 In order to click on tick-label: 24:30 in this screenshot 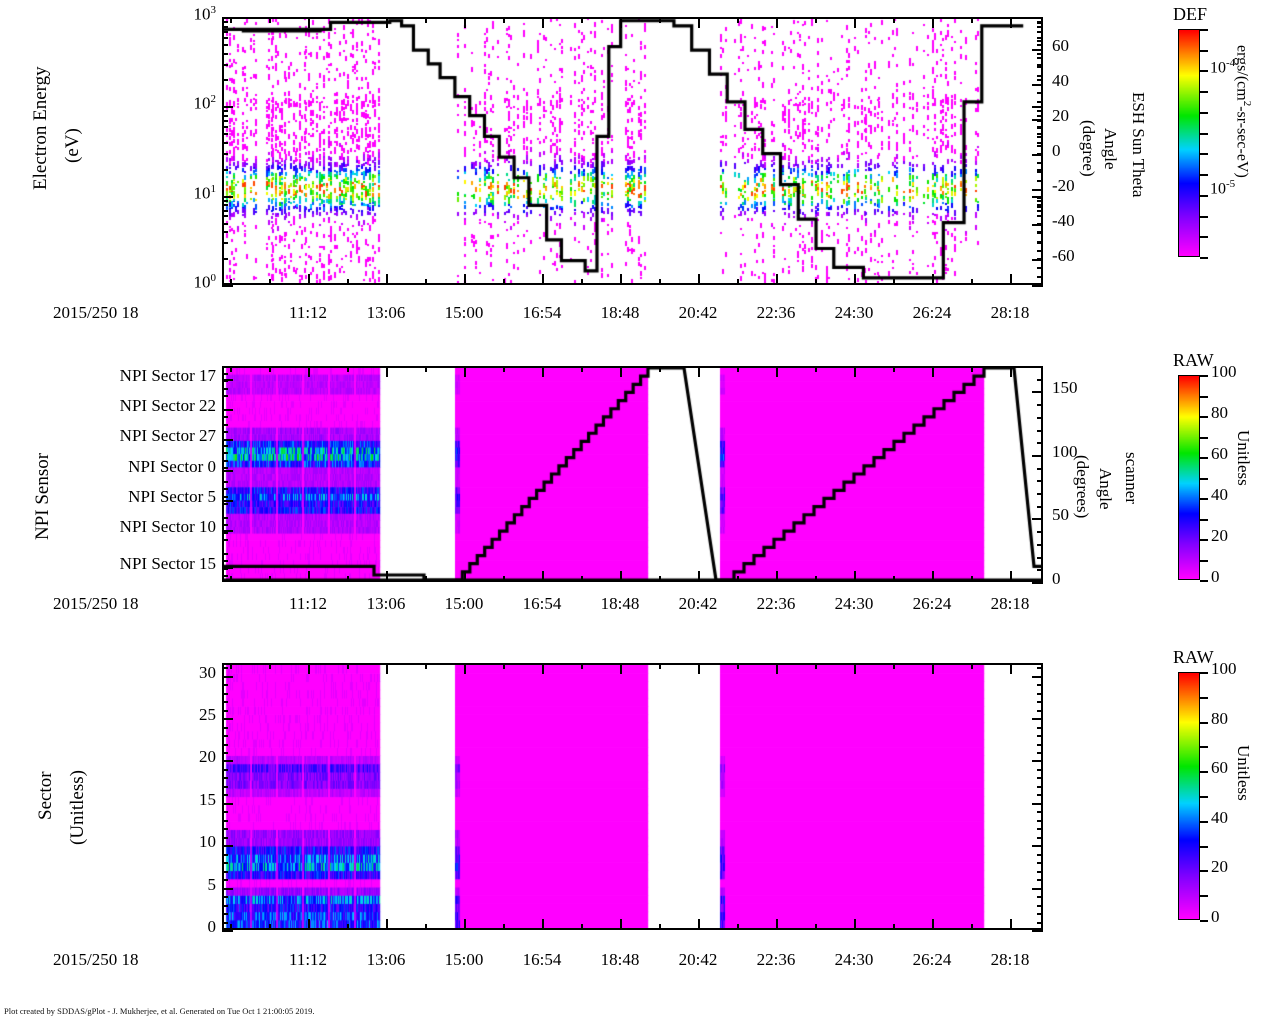, I will do `click(854, 312)`.